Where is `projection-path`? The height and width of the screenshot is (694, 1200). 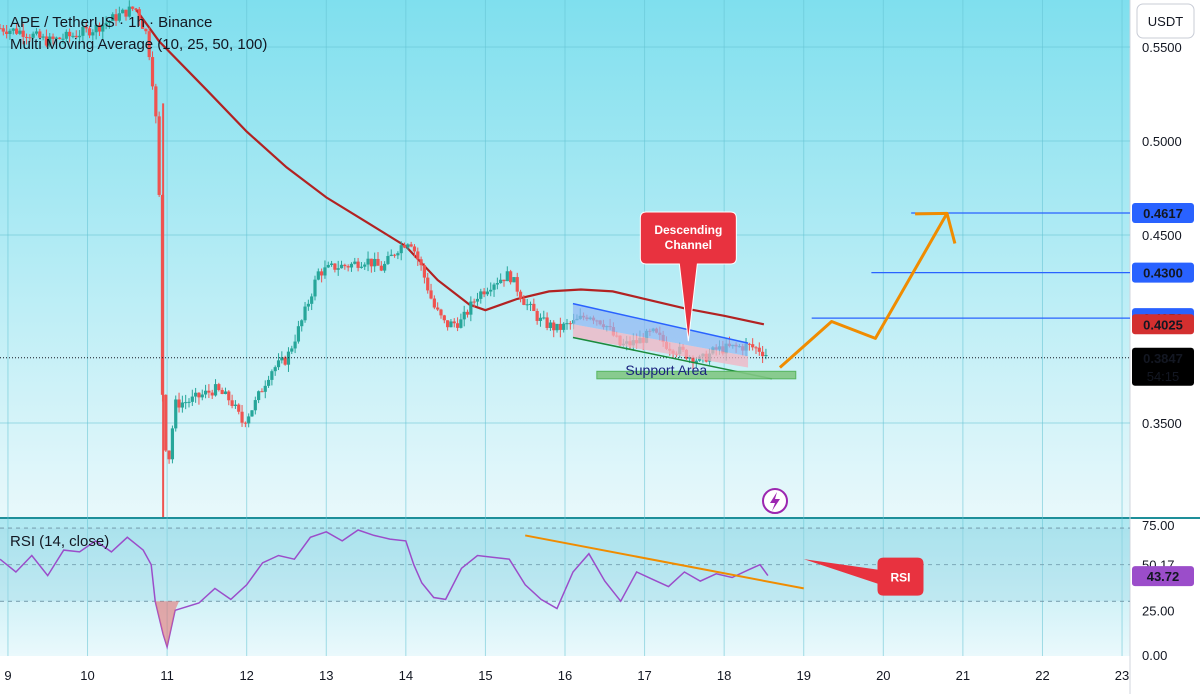 projection-path is located at coordinates (863, 290).